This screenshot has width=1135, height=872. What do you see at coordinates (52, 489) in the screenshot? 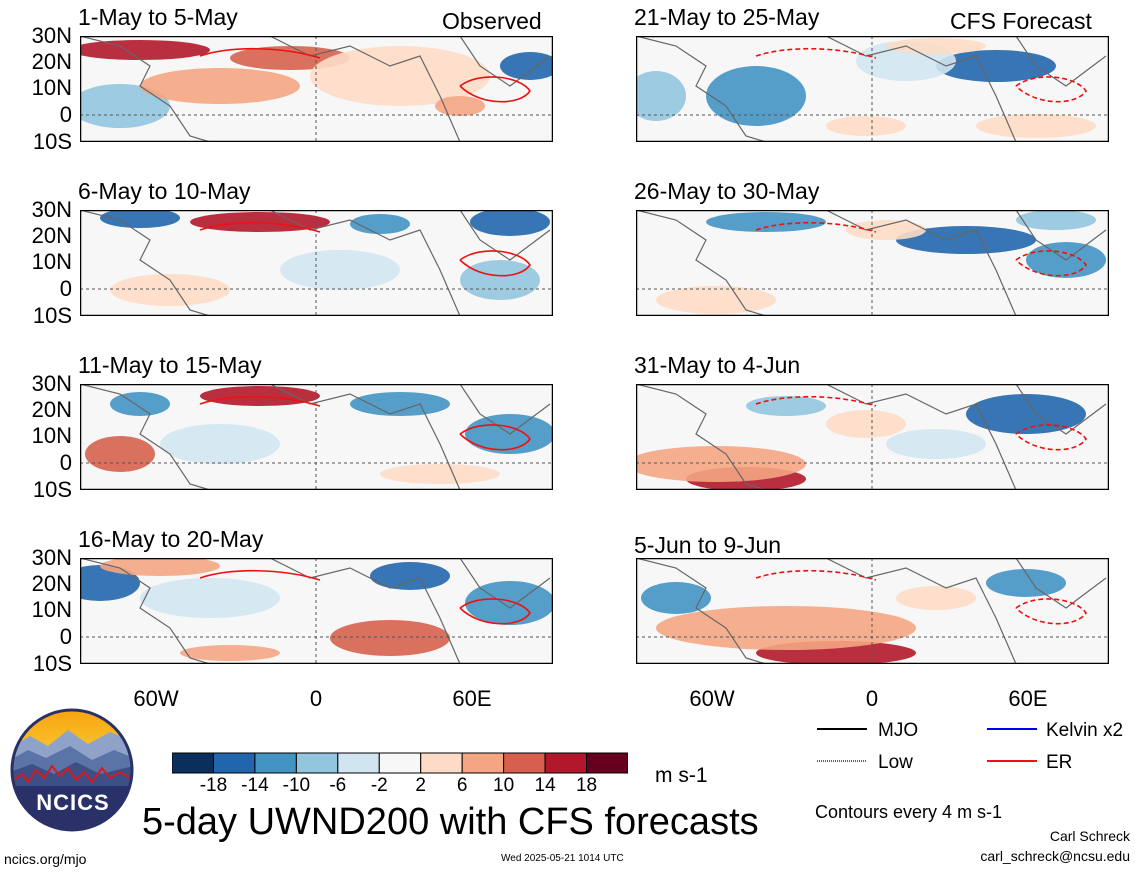
I see `lat-label-3-5: 10S` at bounding box center [52, 489].